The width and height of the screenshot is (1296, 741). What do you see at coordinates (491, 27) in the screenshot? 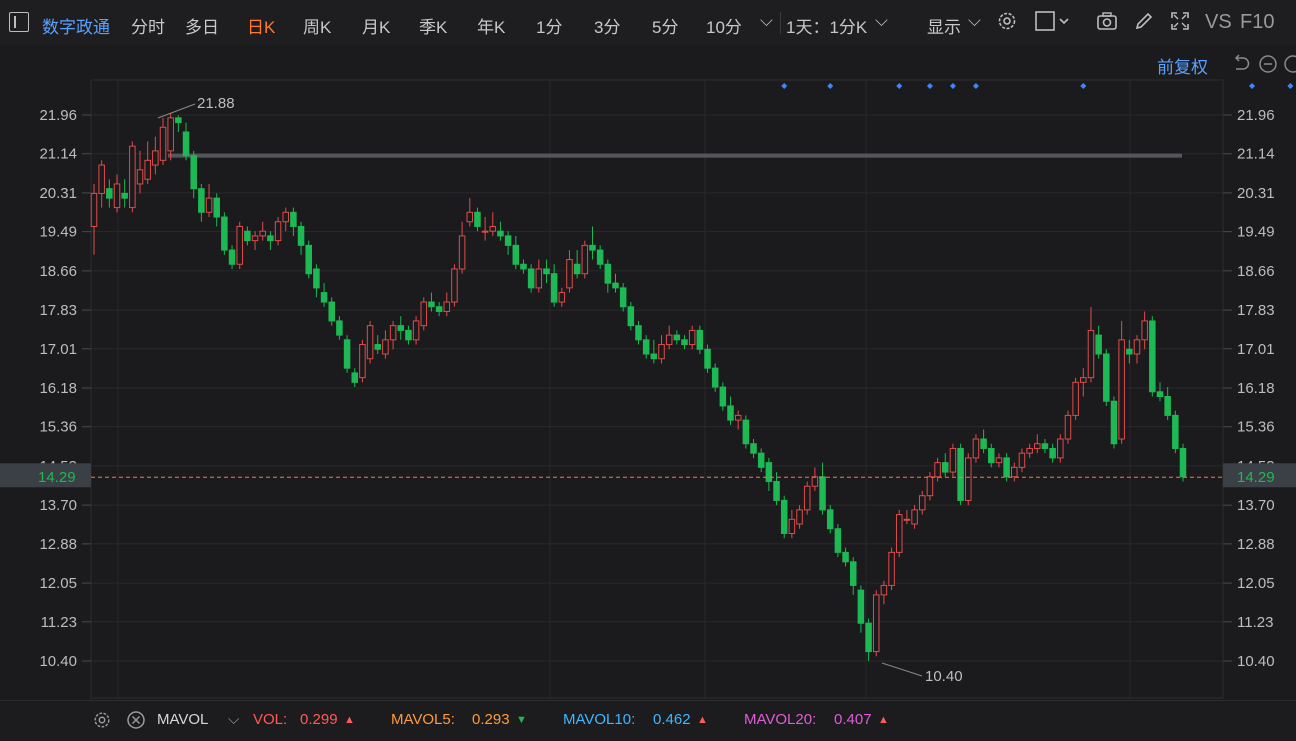
I see `tab-yearly-k: 年K` at bounding box center [491, 27].